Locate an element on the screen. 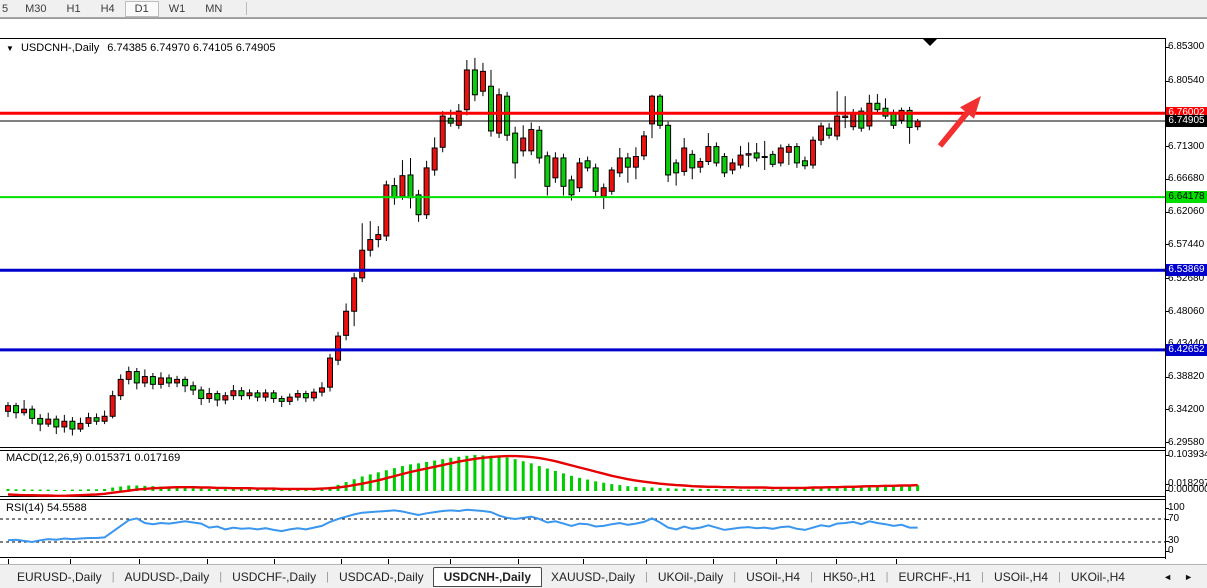 The width and height of the screenshot is (1207, 588). tab-audusd-daily: AUDUSD-,Daily is located at coordinates (167, 576).